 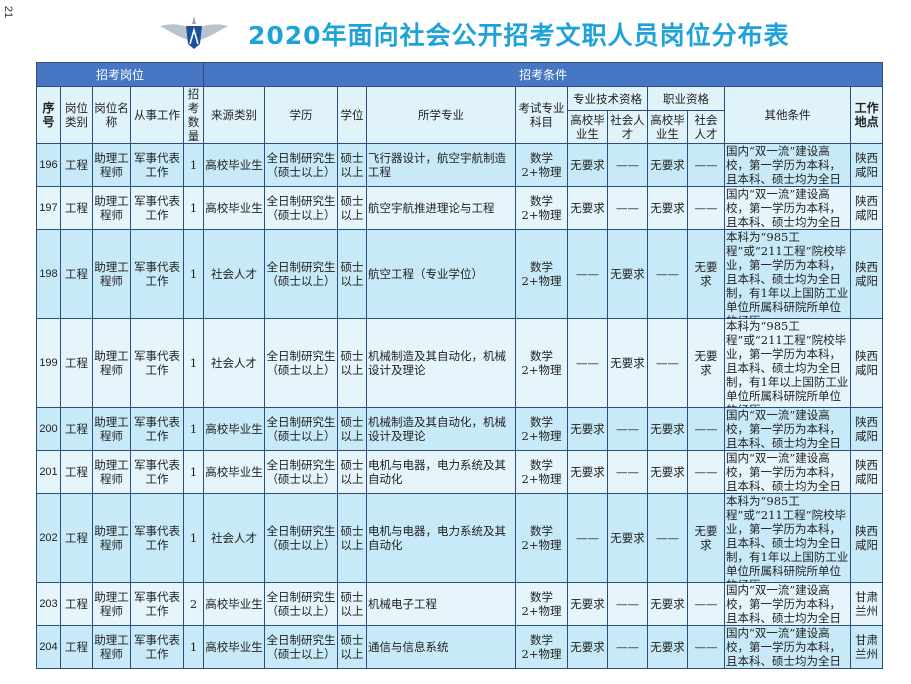 I want to click on cell-seq: 196, so click(x=48, y=165).